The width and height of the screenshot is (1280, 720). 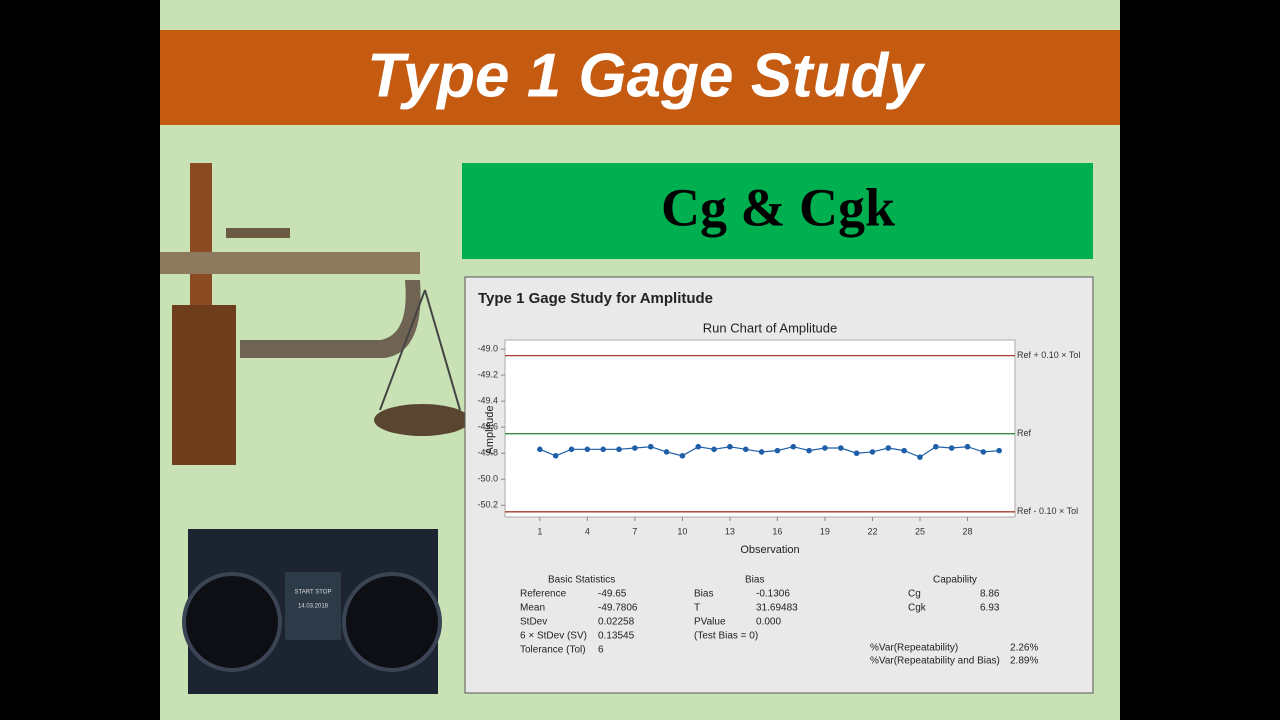 What do you see at coordinates (612, 594) in the screenshot?
I see `stats-value: -49.65` at bounding box center [612, 594].